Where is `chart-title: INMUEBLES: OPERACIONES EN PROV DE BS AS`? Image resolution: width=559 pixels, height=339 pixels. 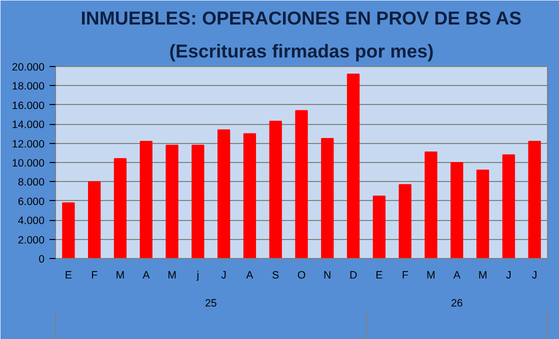 chart-title: INMUEBLES: OPERACIONES EN PROV DE BS AS is located at coordinates (301, 18).